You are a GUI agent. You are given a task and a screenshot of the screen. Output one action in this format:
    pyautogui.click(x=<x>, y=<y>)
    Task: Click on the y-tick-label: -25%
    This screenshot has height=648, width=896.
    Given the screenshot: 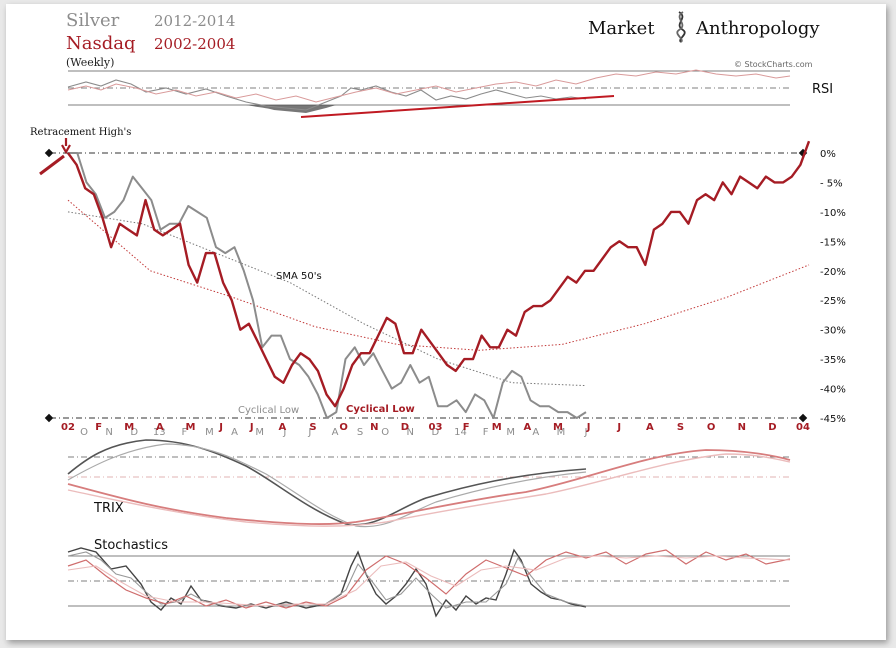 What is the action you would take?
    pyautogui.click(x=833, y=301)
    